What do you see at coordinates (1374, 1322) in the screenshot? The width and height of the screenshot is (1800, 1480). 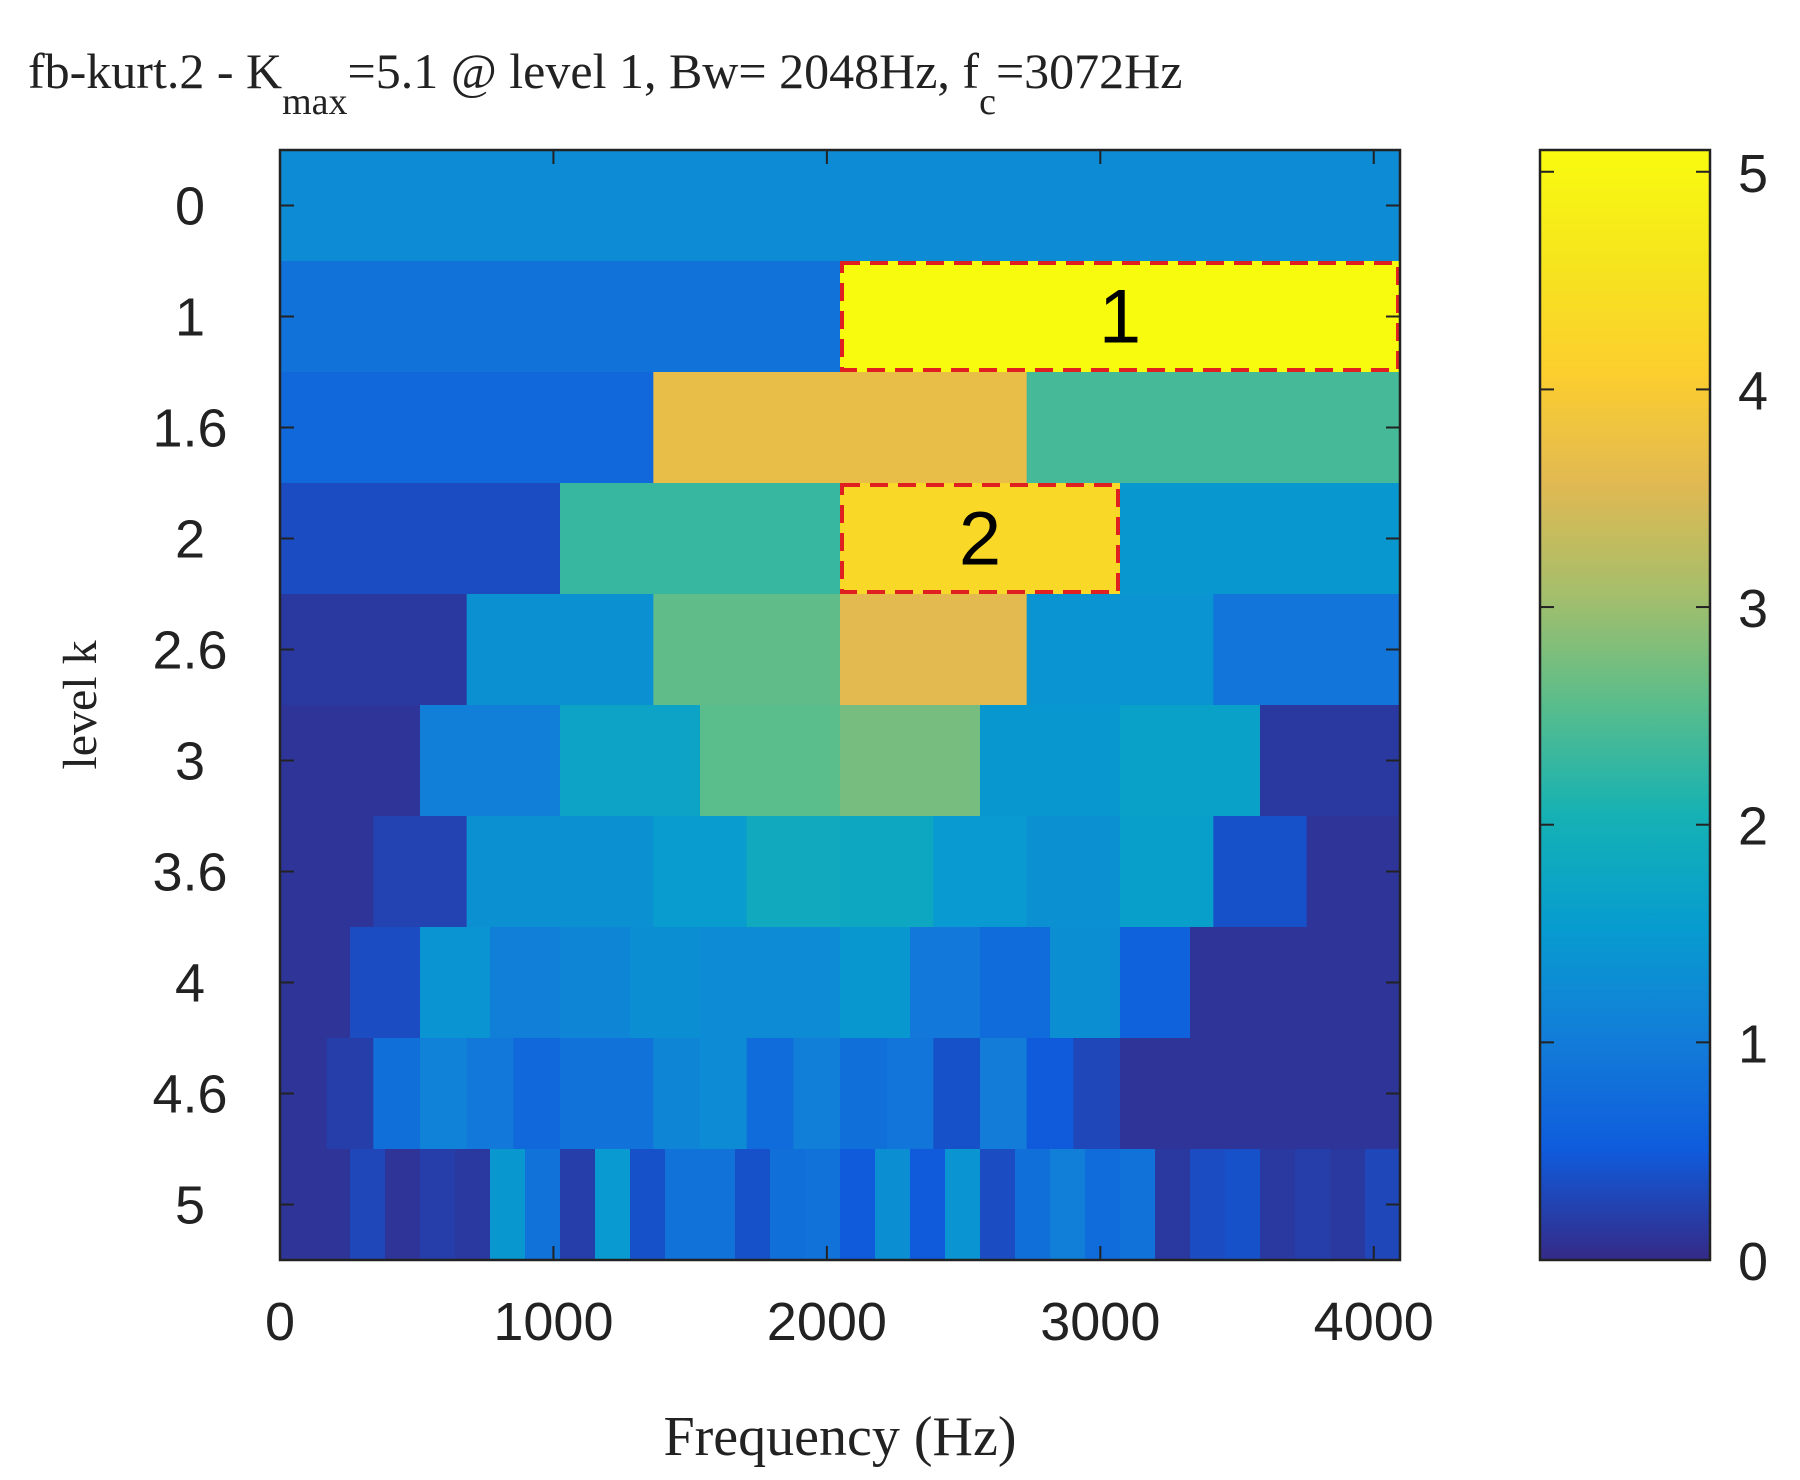 I see `x-tick-label: 4000` at bounding box center [1374, 1322].